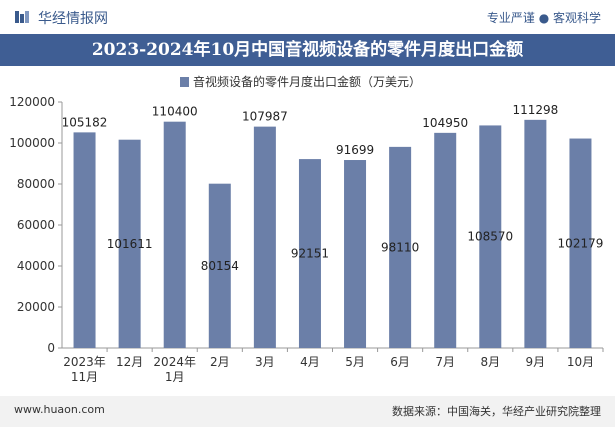 The height and width of the screenshot is (427, 615). What do you see at coordinates (36, 266) in the screenshot?
I see `y-tick-label: 40000` at bounding box center [36, 266].